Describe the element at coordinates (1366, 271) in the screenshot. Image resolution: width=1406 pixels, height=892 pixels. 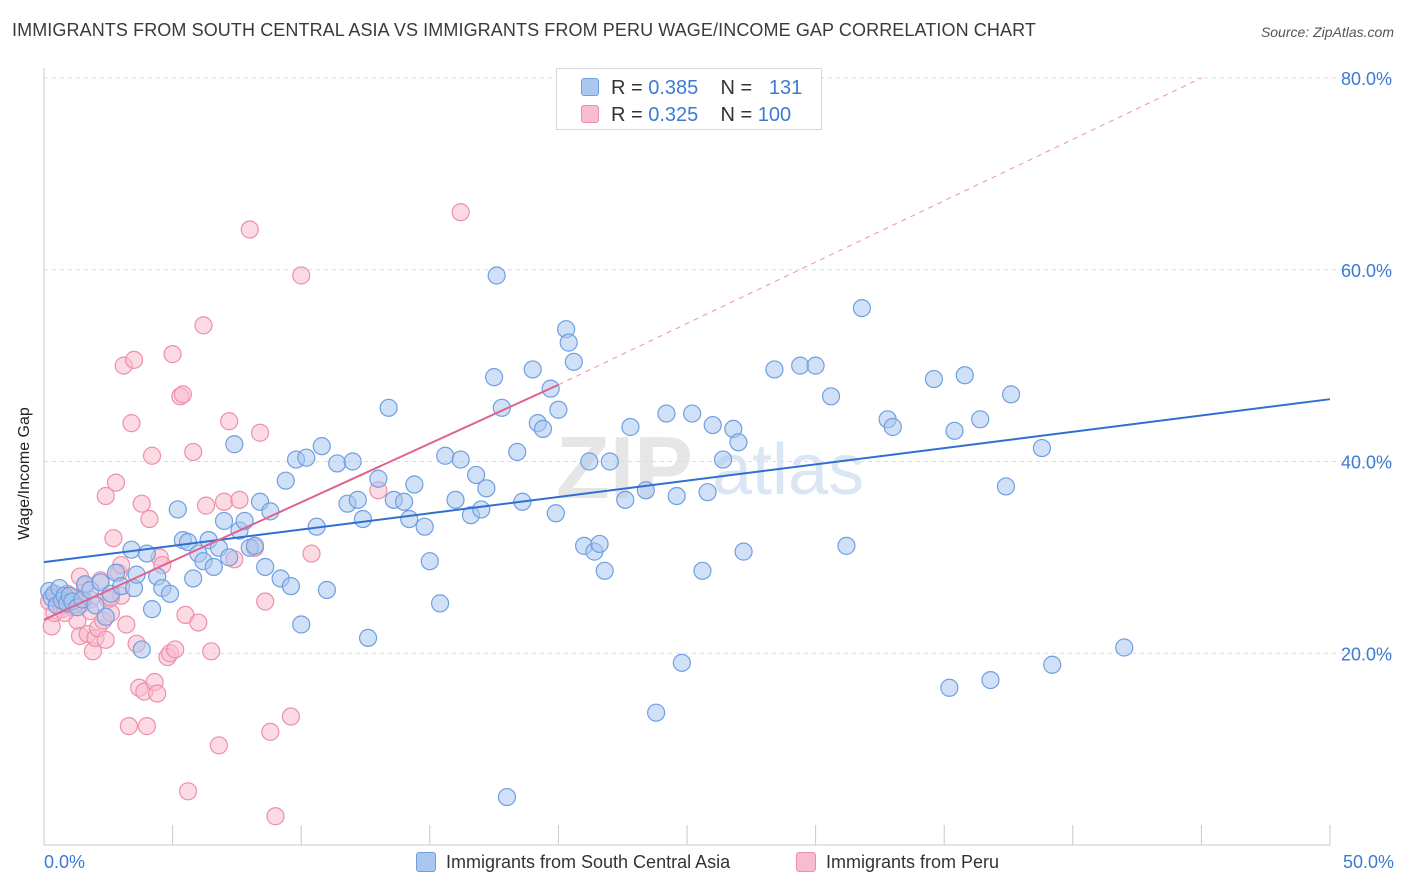
I see `y-tick-label: 60.0%` at that location.